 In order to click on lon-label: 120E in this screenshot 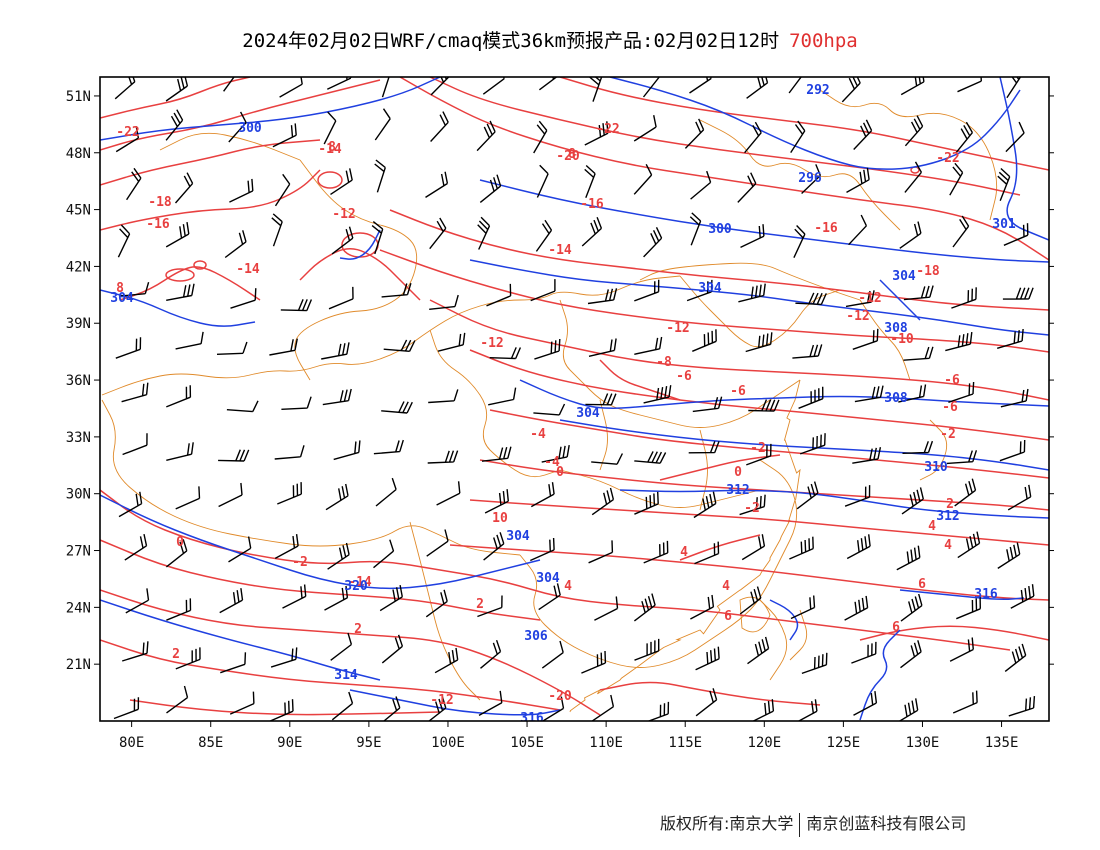, I will do `click(764, 743)`.